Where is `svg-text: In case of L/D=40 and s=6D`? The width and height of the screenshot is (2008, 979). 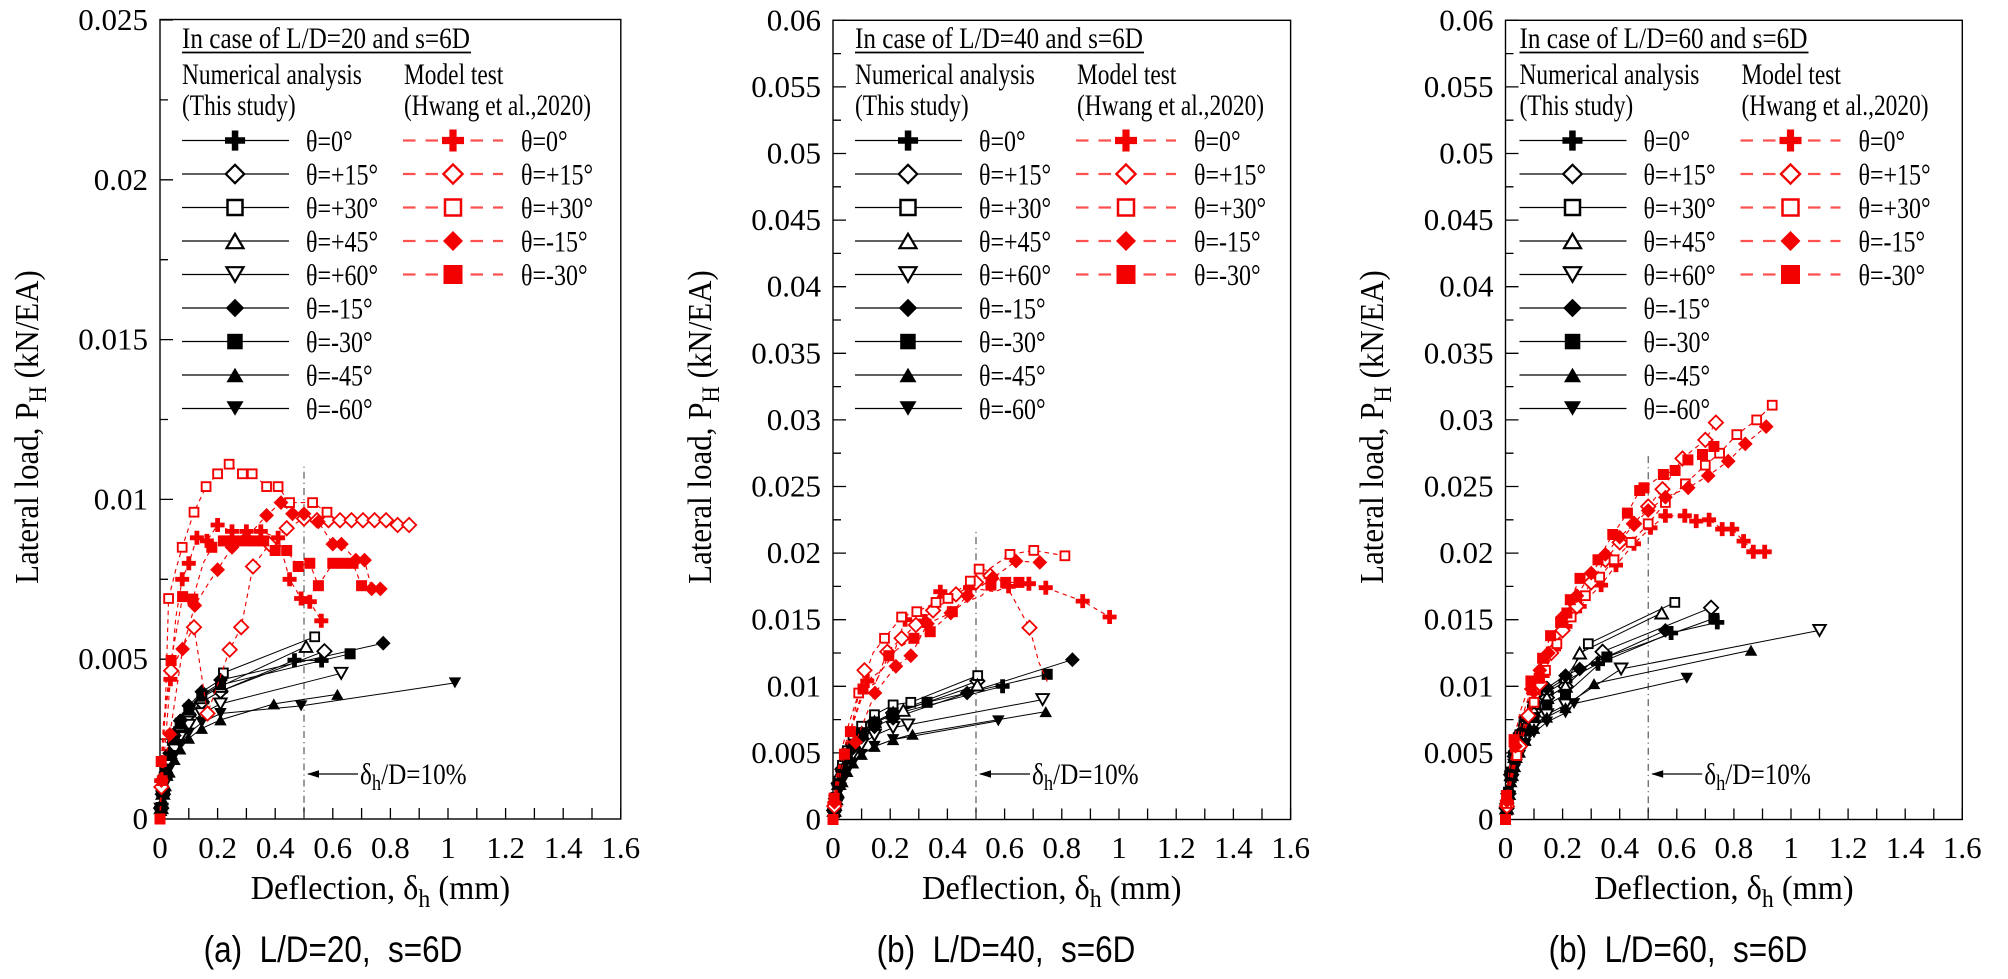 svg-text: In case of L/D=40 and s=6D is located at coordinates (999, 38).